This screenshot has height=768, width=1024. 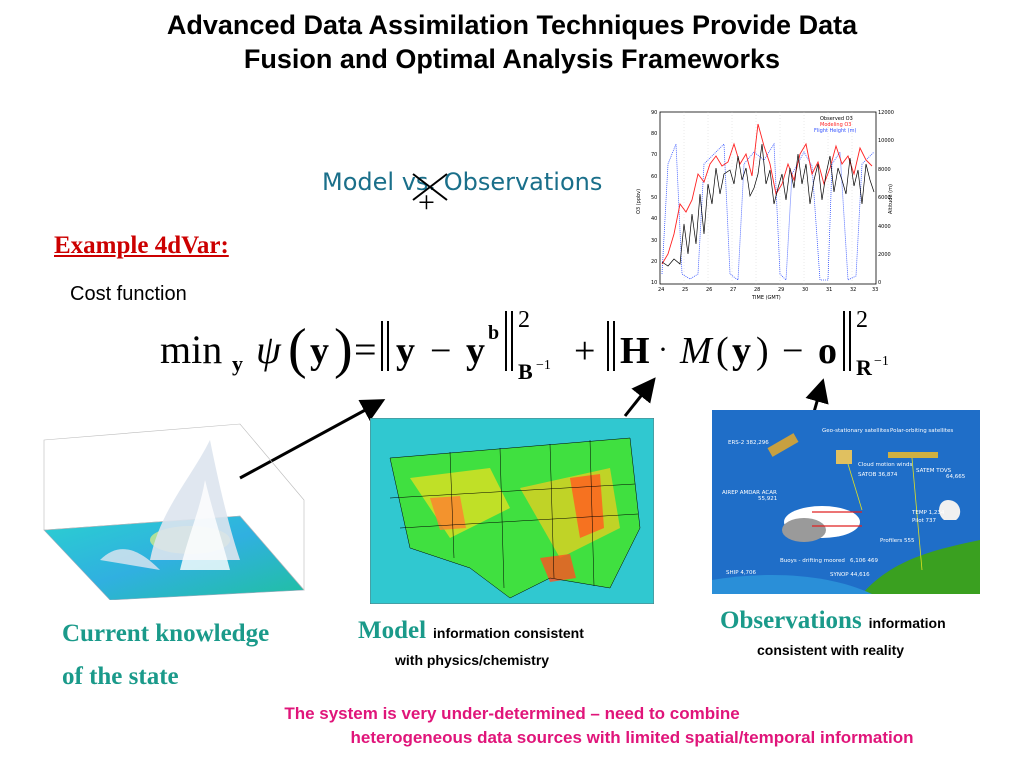 I want to click on eq-R: R, so click(x=864, y=367).